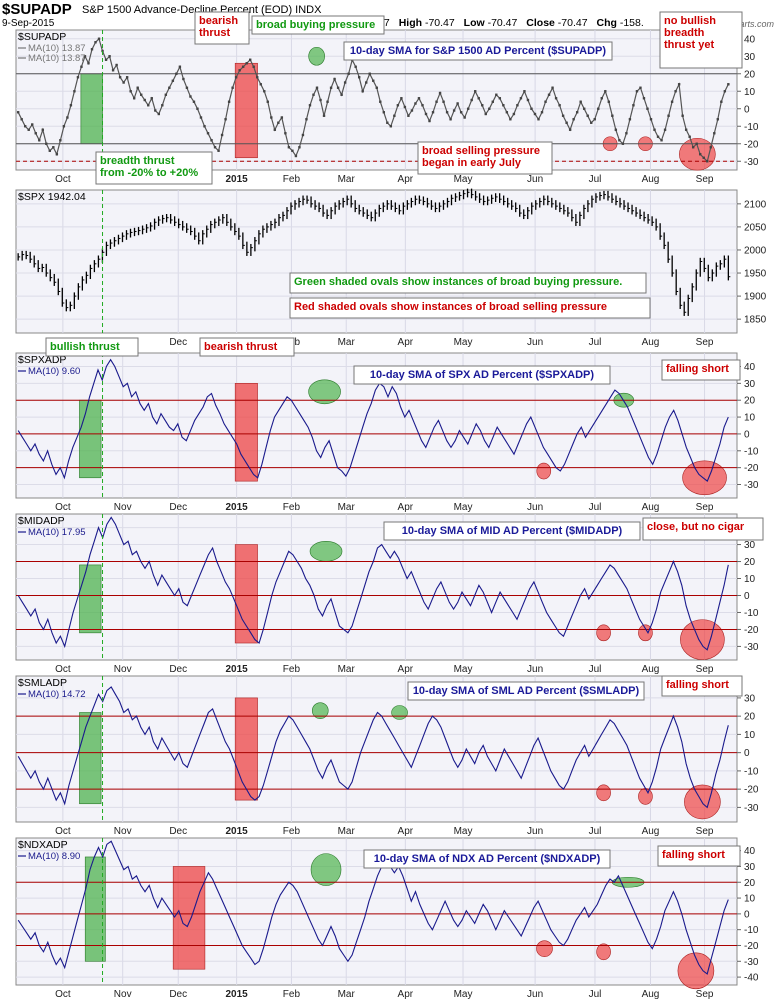  What do you see at coordinates (751, 162) in the screenshot?
I see `ytick-label: -30` at bounding box center [751, 162].